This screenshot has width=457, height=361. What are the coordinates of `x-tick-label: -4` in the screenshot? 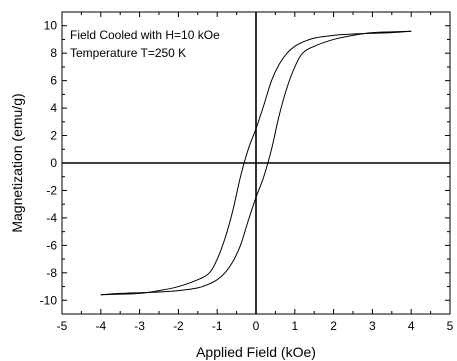 It's located at (100, 326).